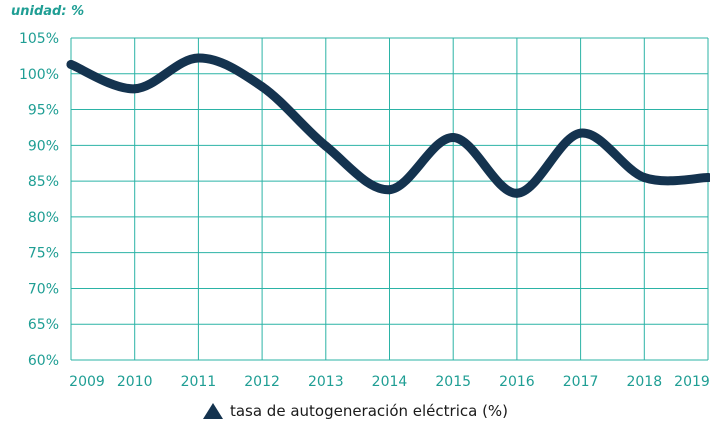  What do you see at coordinates (212, 411) in the screenshot?
I see `legend-triangle-icon` at bounding box center [212, 411].